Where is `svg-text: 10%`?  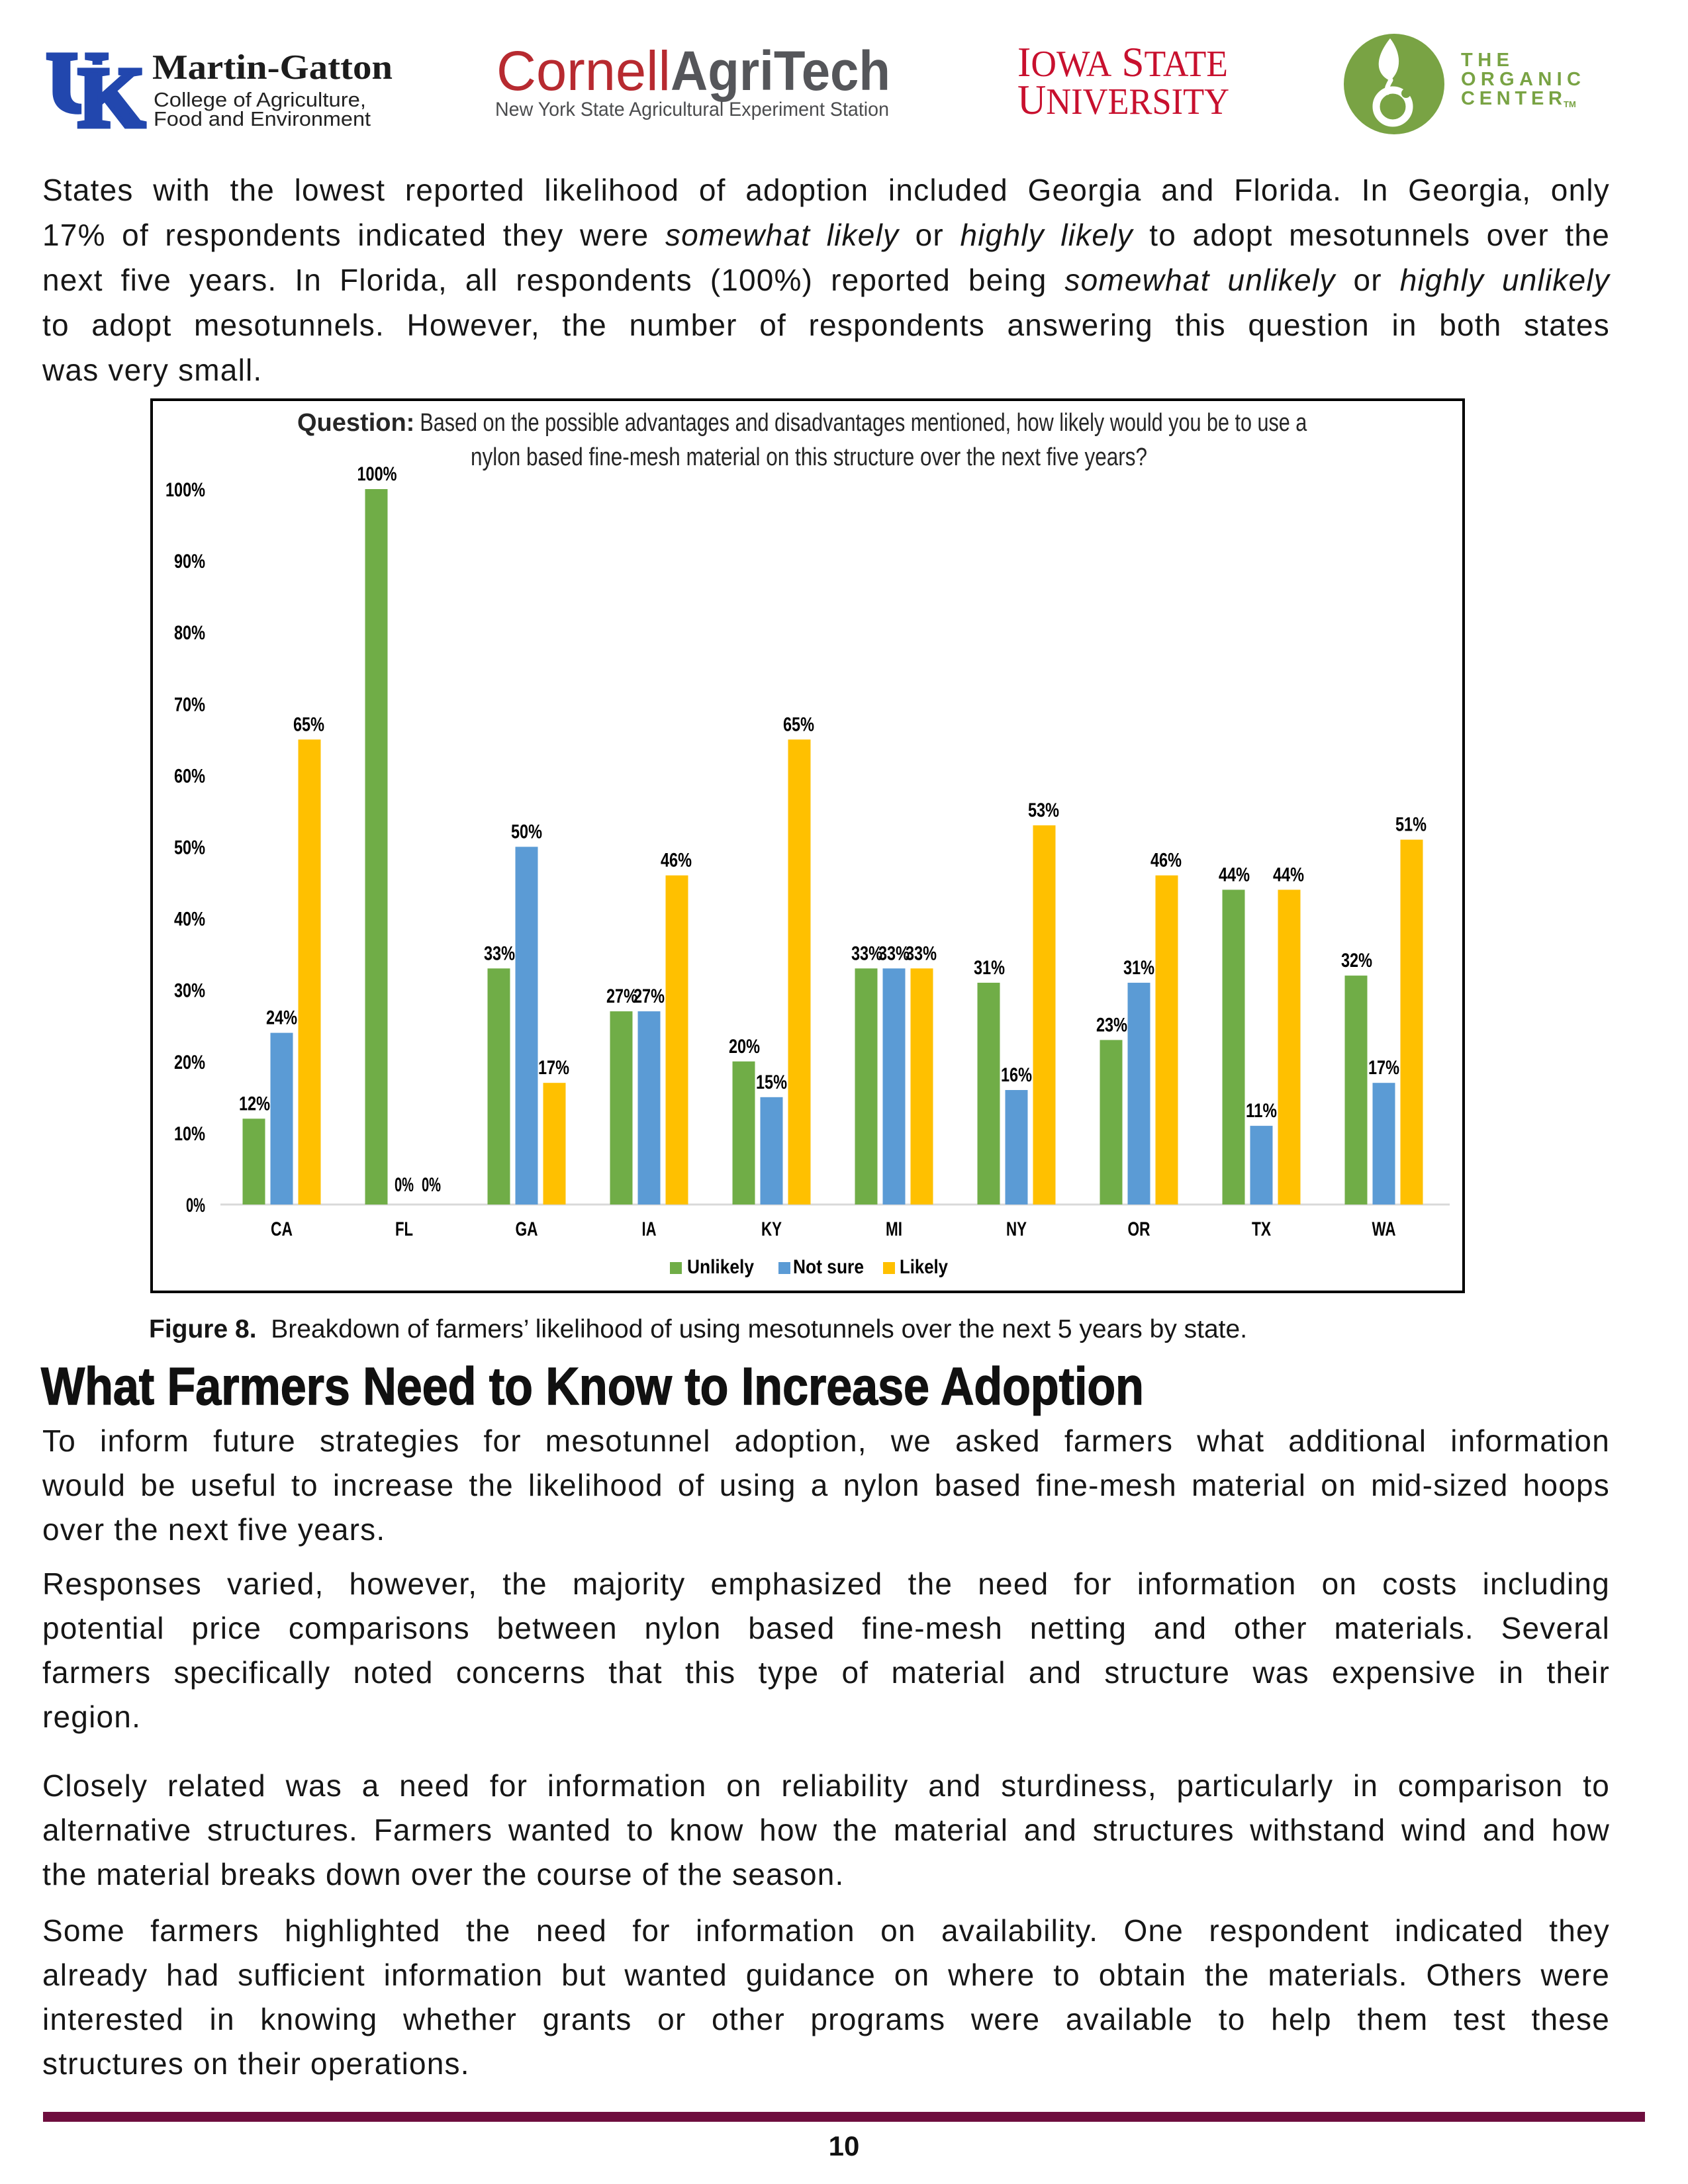 svg-text: 10% is located at coordinates (189, 1134).